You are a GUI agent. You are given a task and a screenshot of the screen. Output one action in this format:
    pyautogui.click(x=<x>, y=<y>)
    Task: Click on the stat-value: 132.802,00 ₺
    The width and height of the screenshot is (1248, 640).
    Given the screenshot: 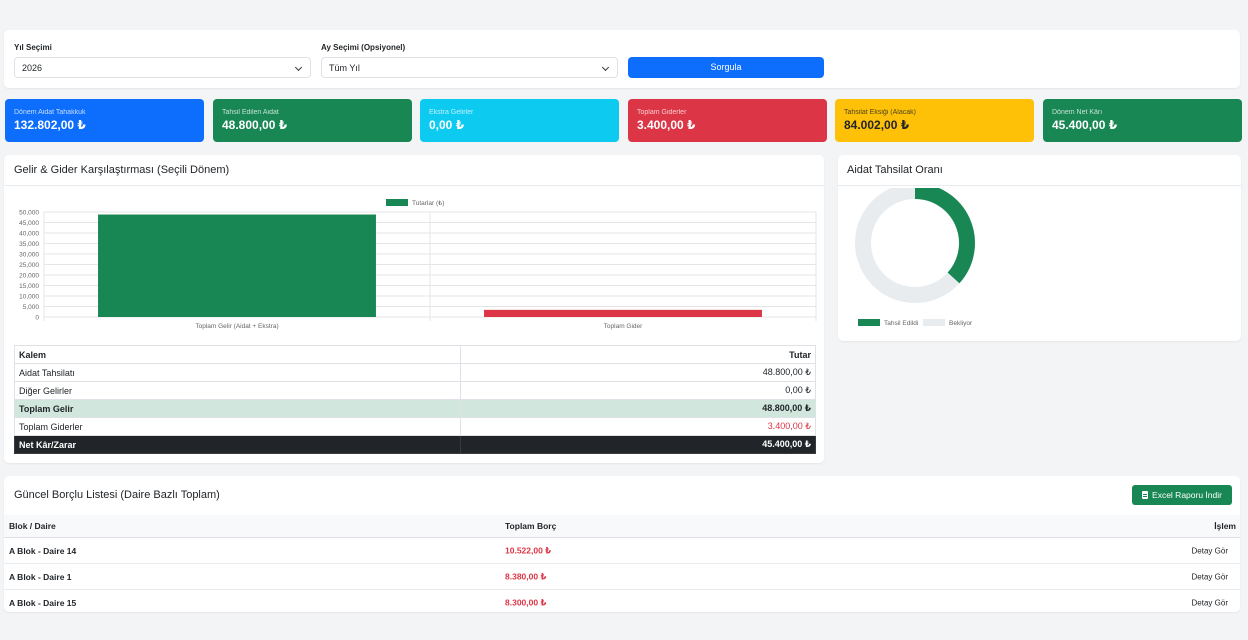 What is the action you would take?
    pyautogui.click(x=104, y=125)
    